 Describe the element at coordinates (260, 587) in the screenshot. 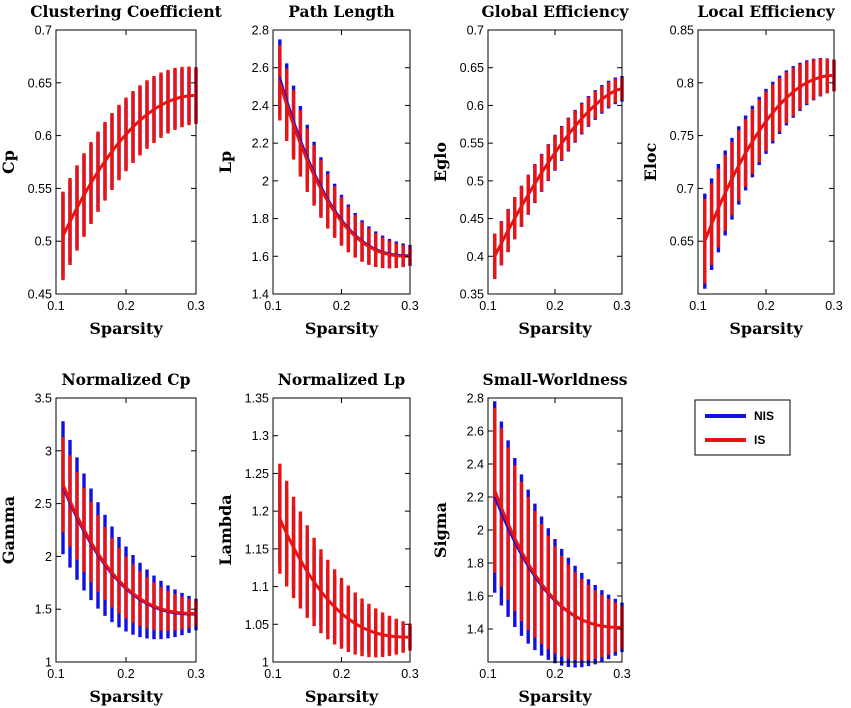

I see `y-tick-label: 1.1` at that location.